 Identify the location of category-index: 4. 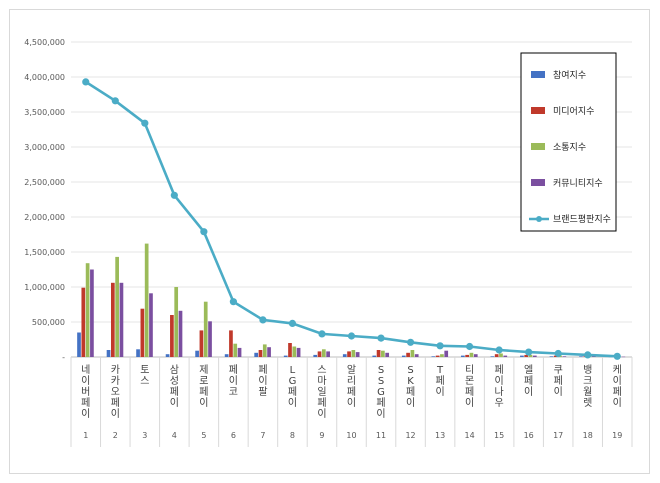
(174, 435).